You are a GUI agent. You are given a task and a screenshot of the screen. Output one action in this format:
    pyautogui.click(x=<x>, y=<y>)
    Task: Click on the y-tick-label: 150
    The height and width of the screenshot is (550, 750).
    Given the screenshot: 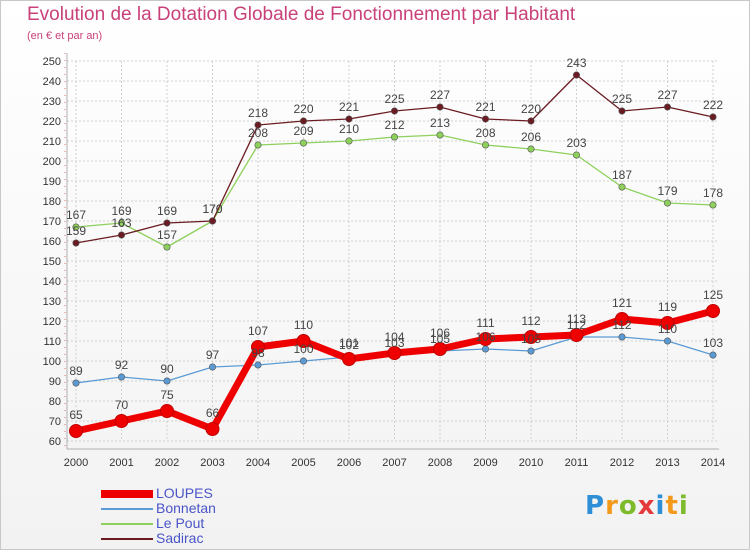 What is the action you would take?
    pyautogui.click(x=52, y=262)
    